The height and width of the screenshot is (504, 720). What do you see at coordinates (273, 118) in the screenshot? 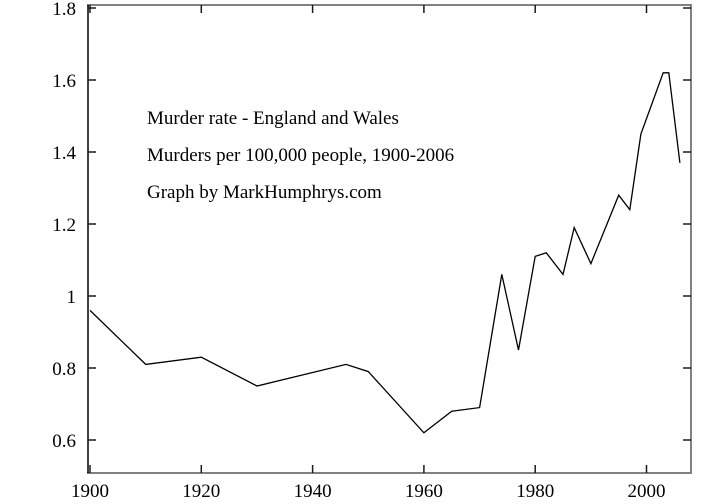
I see `chart-title: Murder rate - England and Wales` at bounding box center [273, 118].